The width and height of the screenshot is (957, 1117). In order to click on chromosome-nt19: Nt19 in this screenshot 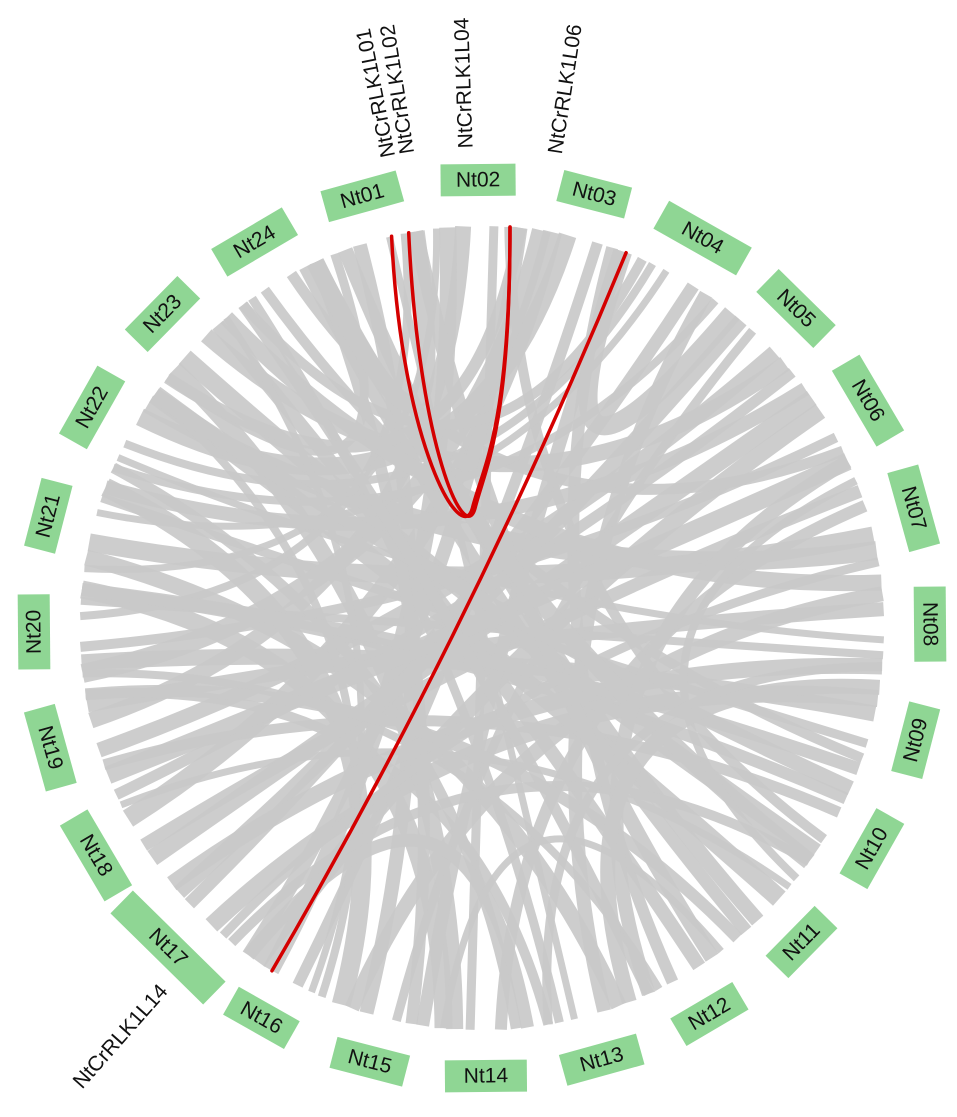, I will do `click(50, 747)`.